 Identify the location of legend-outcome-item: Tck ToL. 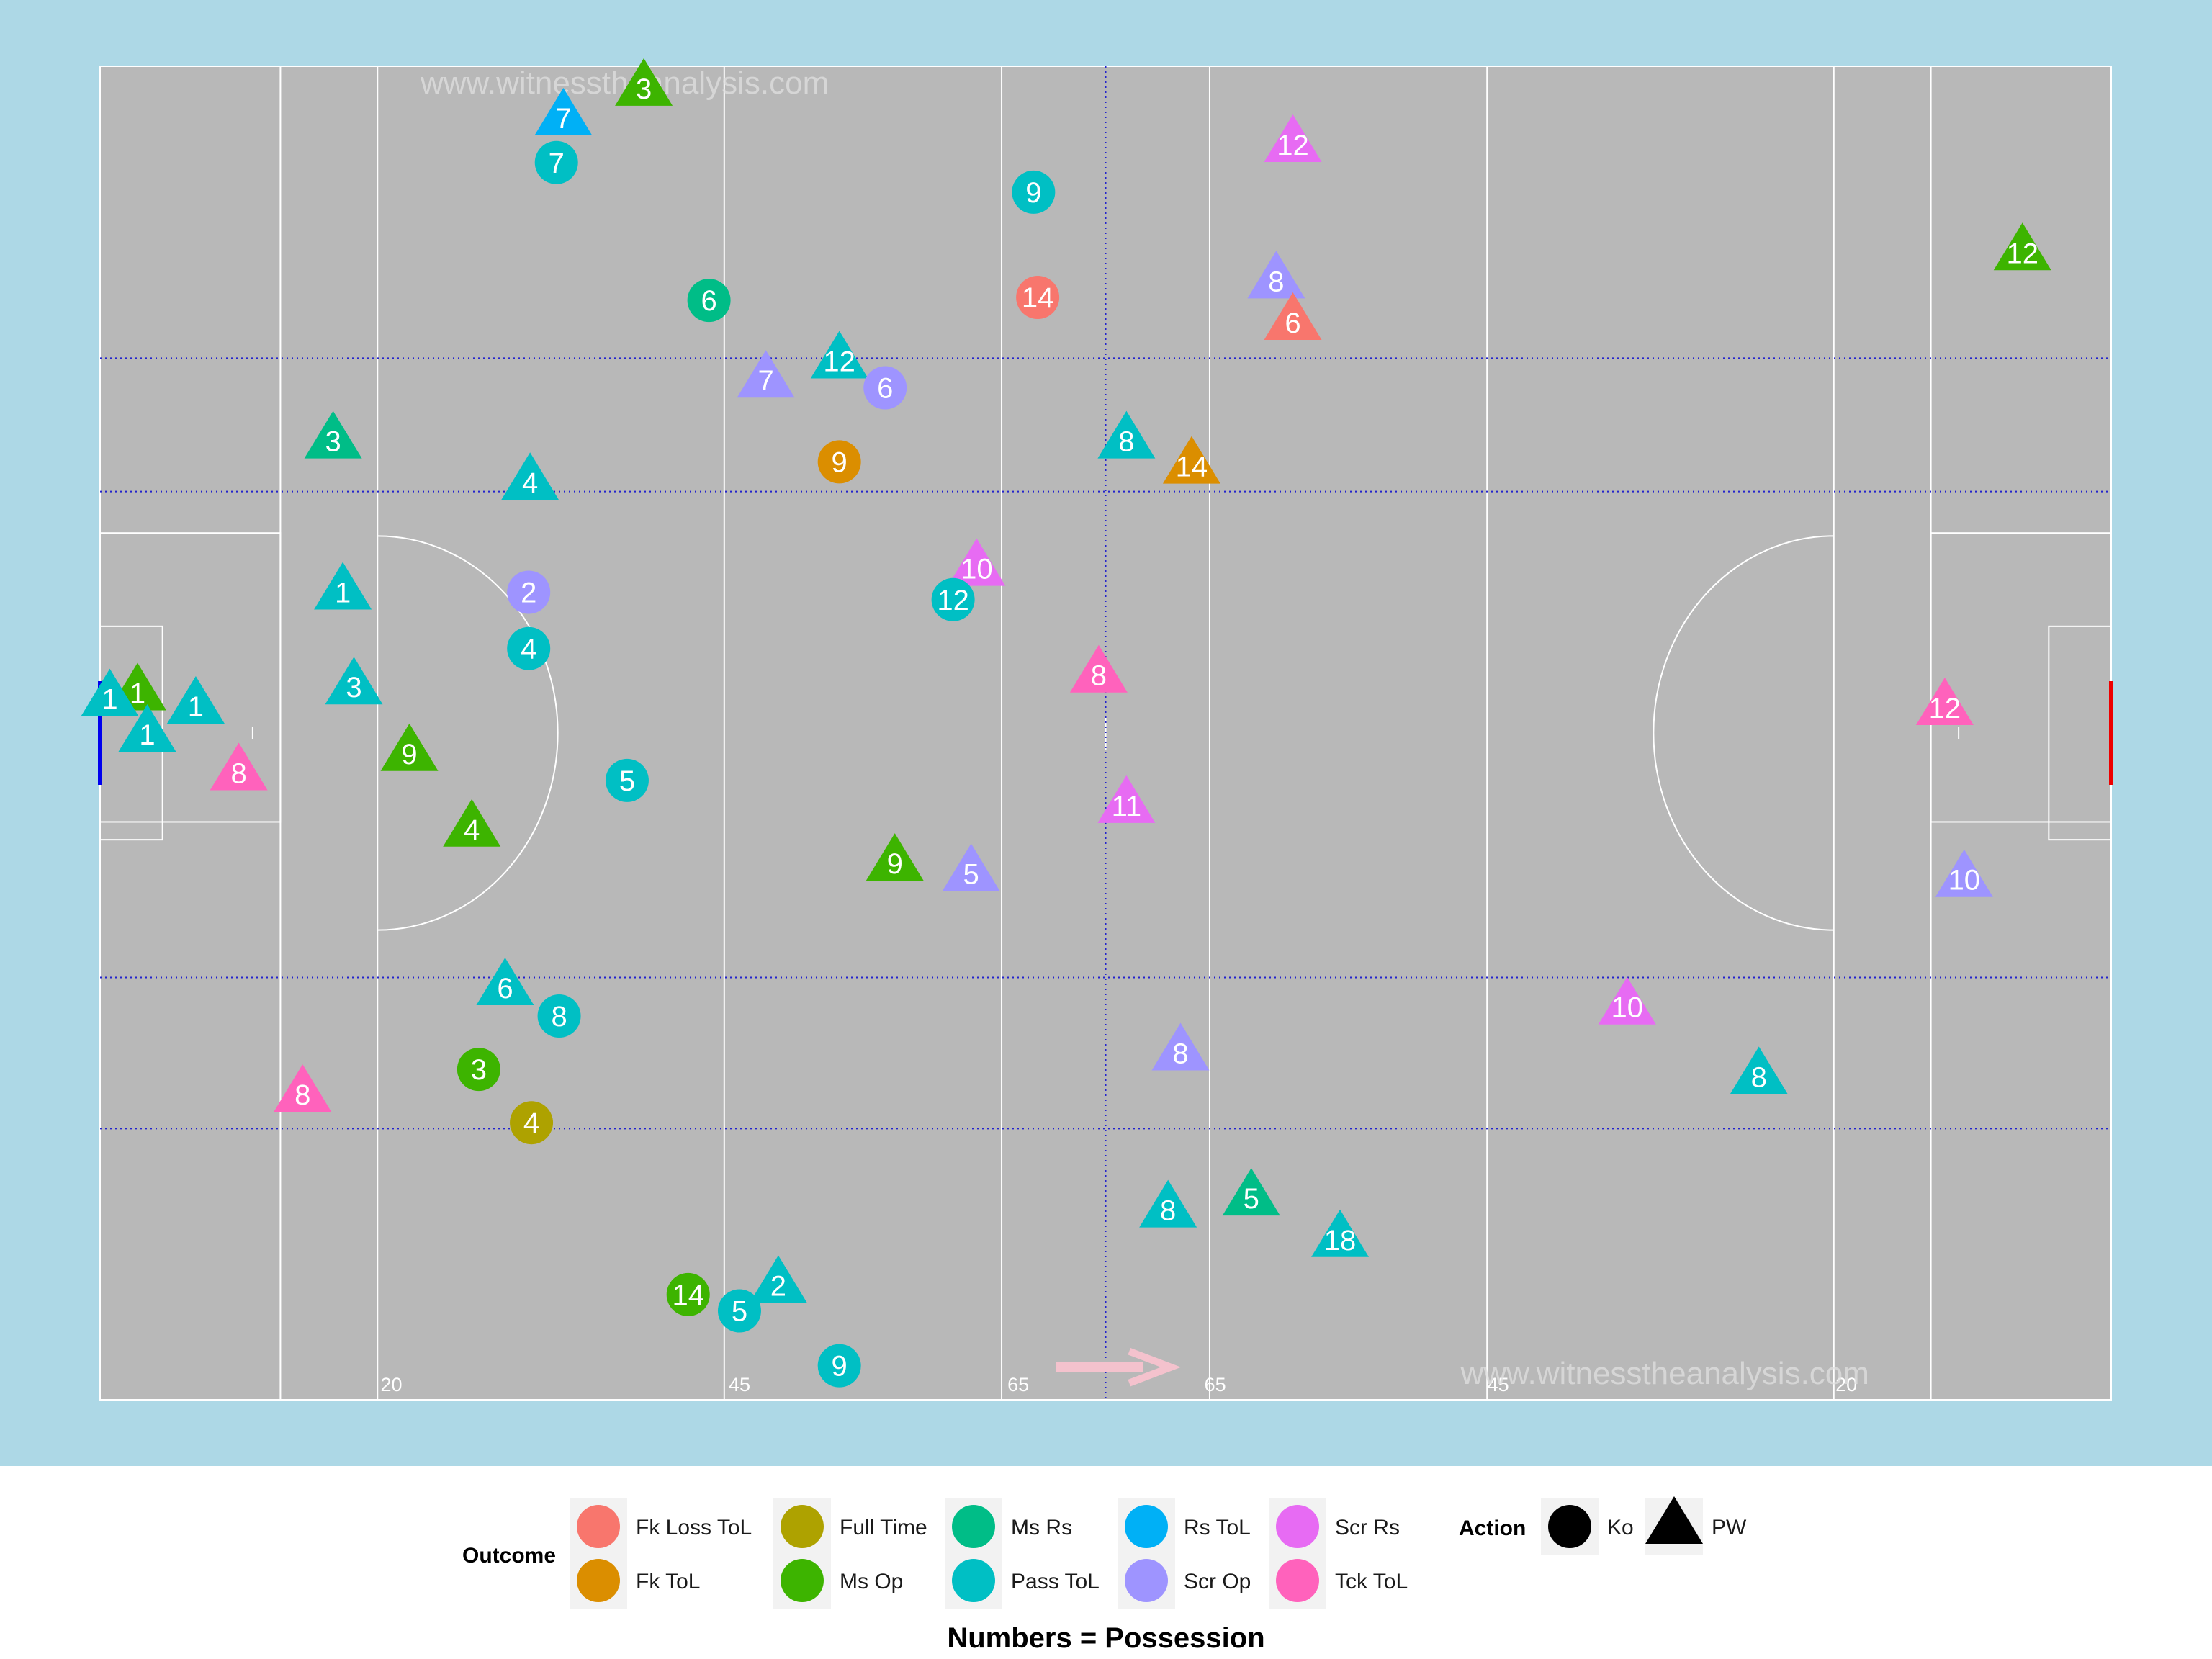
(1338, 1580).